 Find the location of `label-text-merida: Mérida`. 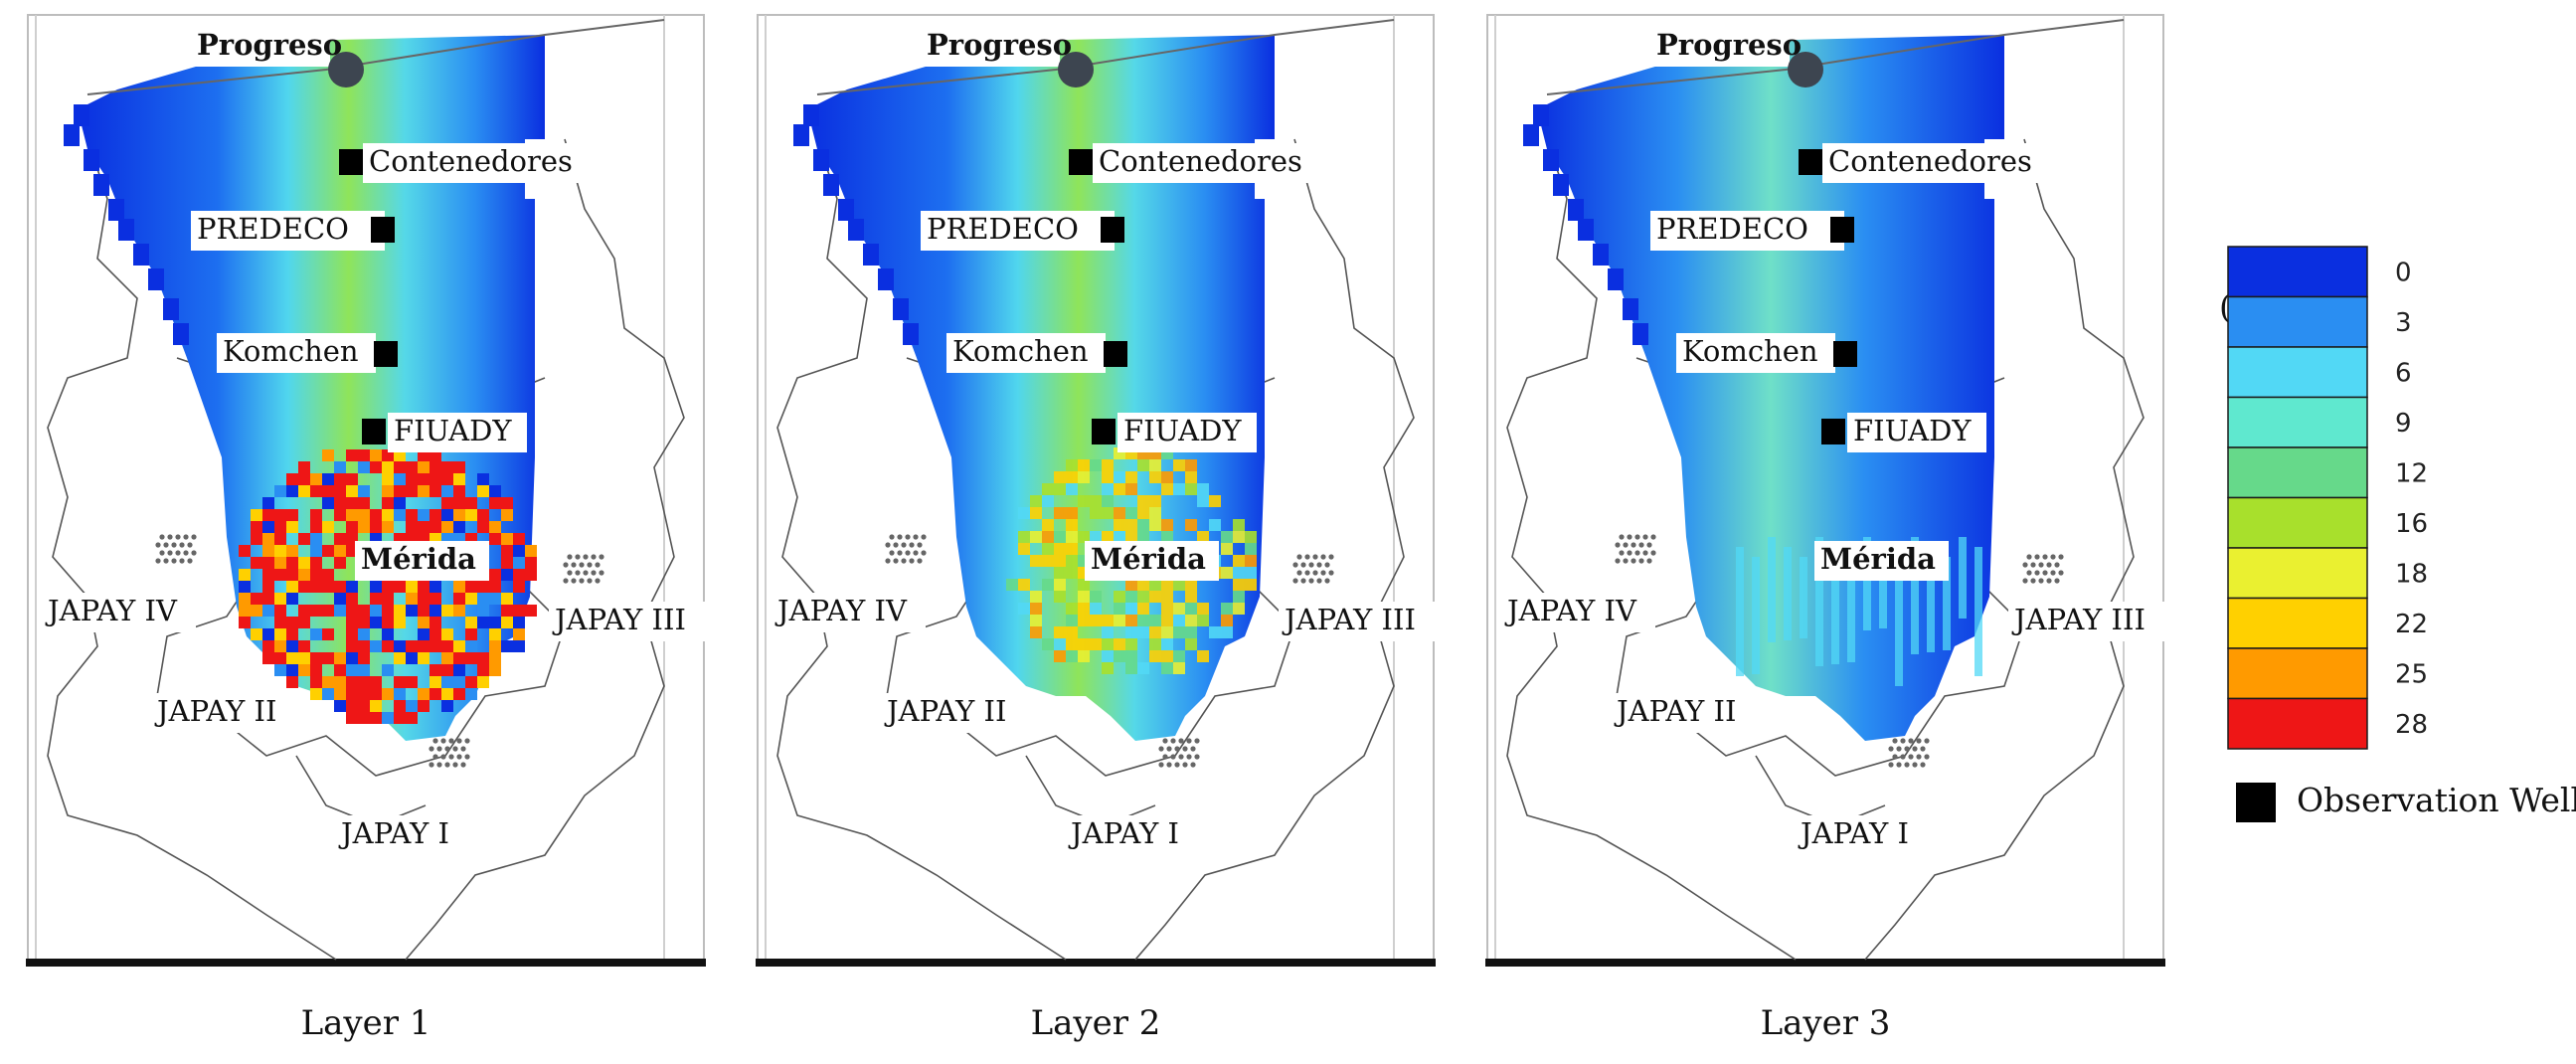

label-text-merida: Mérida is located at coordinates (418, 559).